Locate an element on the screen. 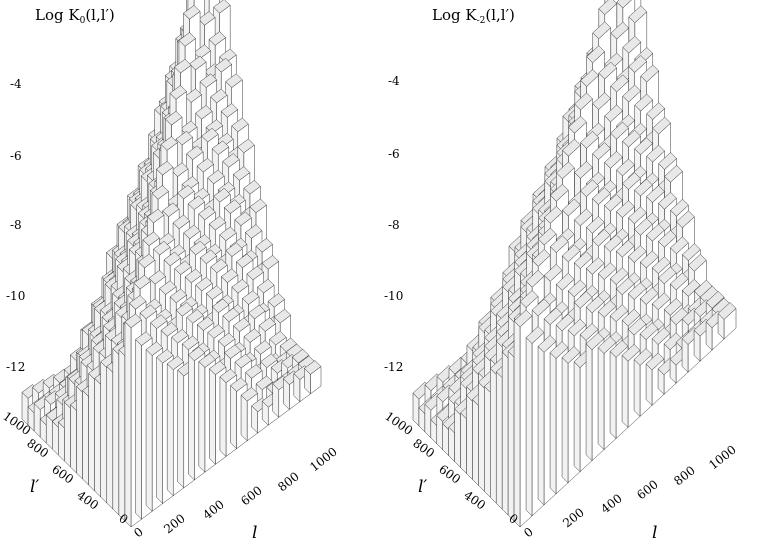 Image resolution: width=763 pixels, height=545 pixels. lprime-tick-label: 1000 is located at coordinates (398, 423).